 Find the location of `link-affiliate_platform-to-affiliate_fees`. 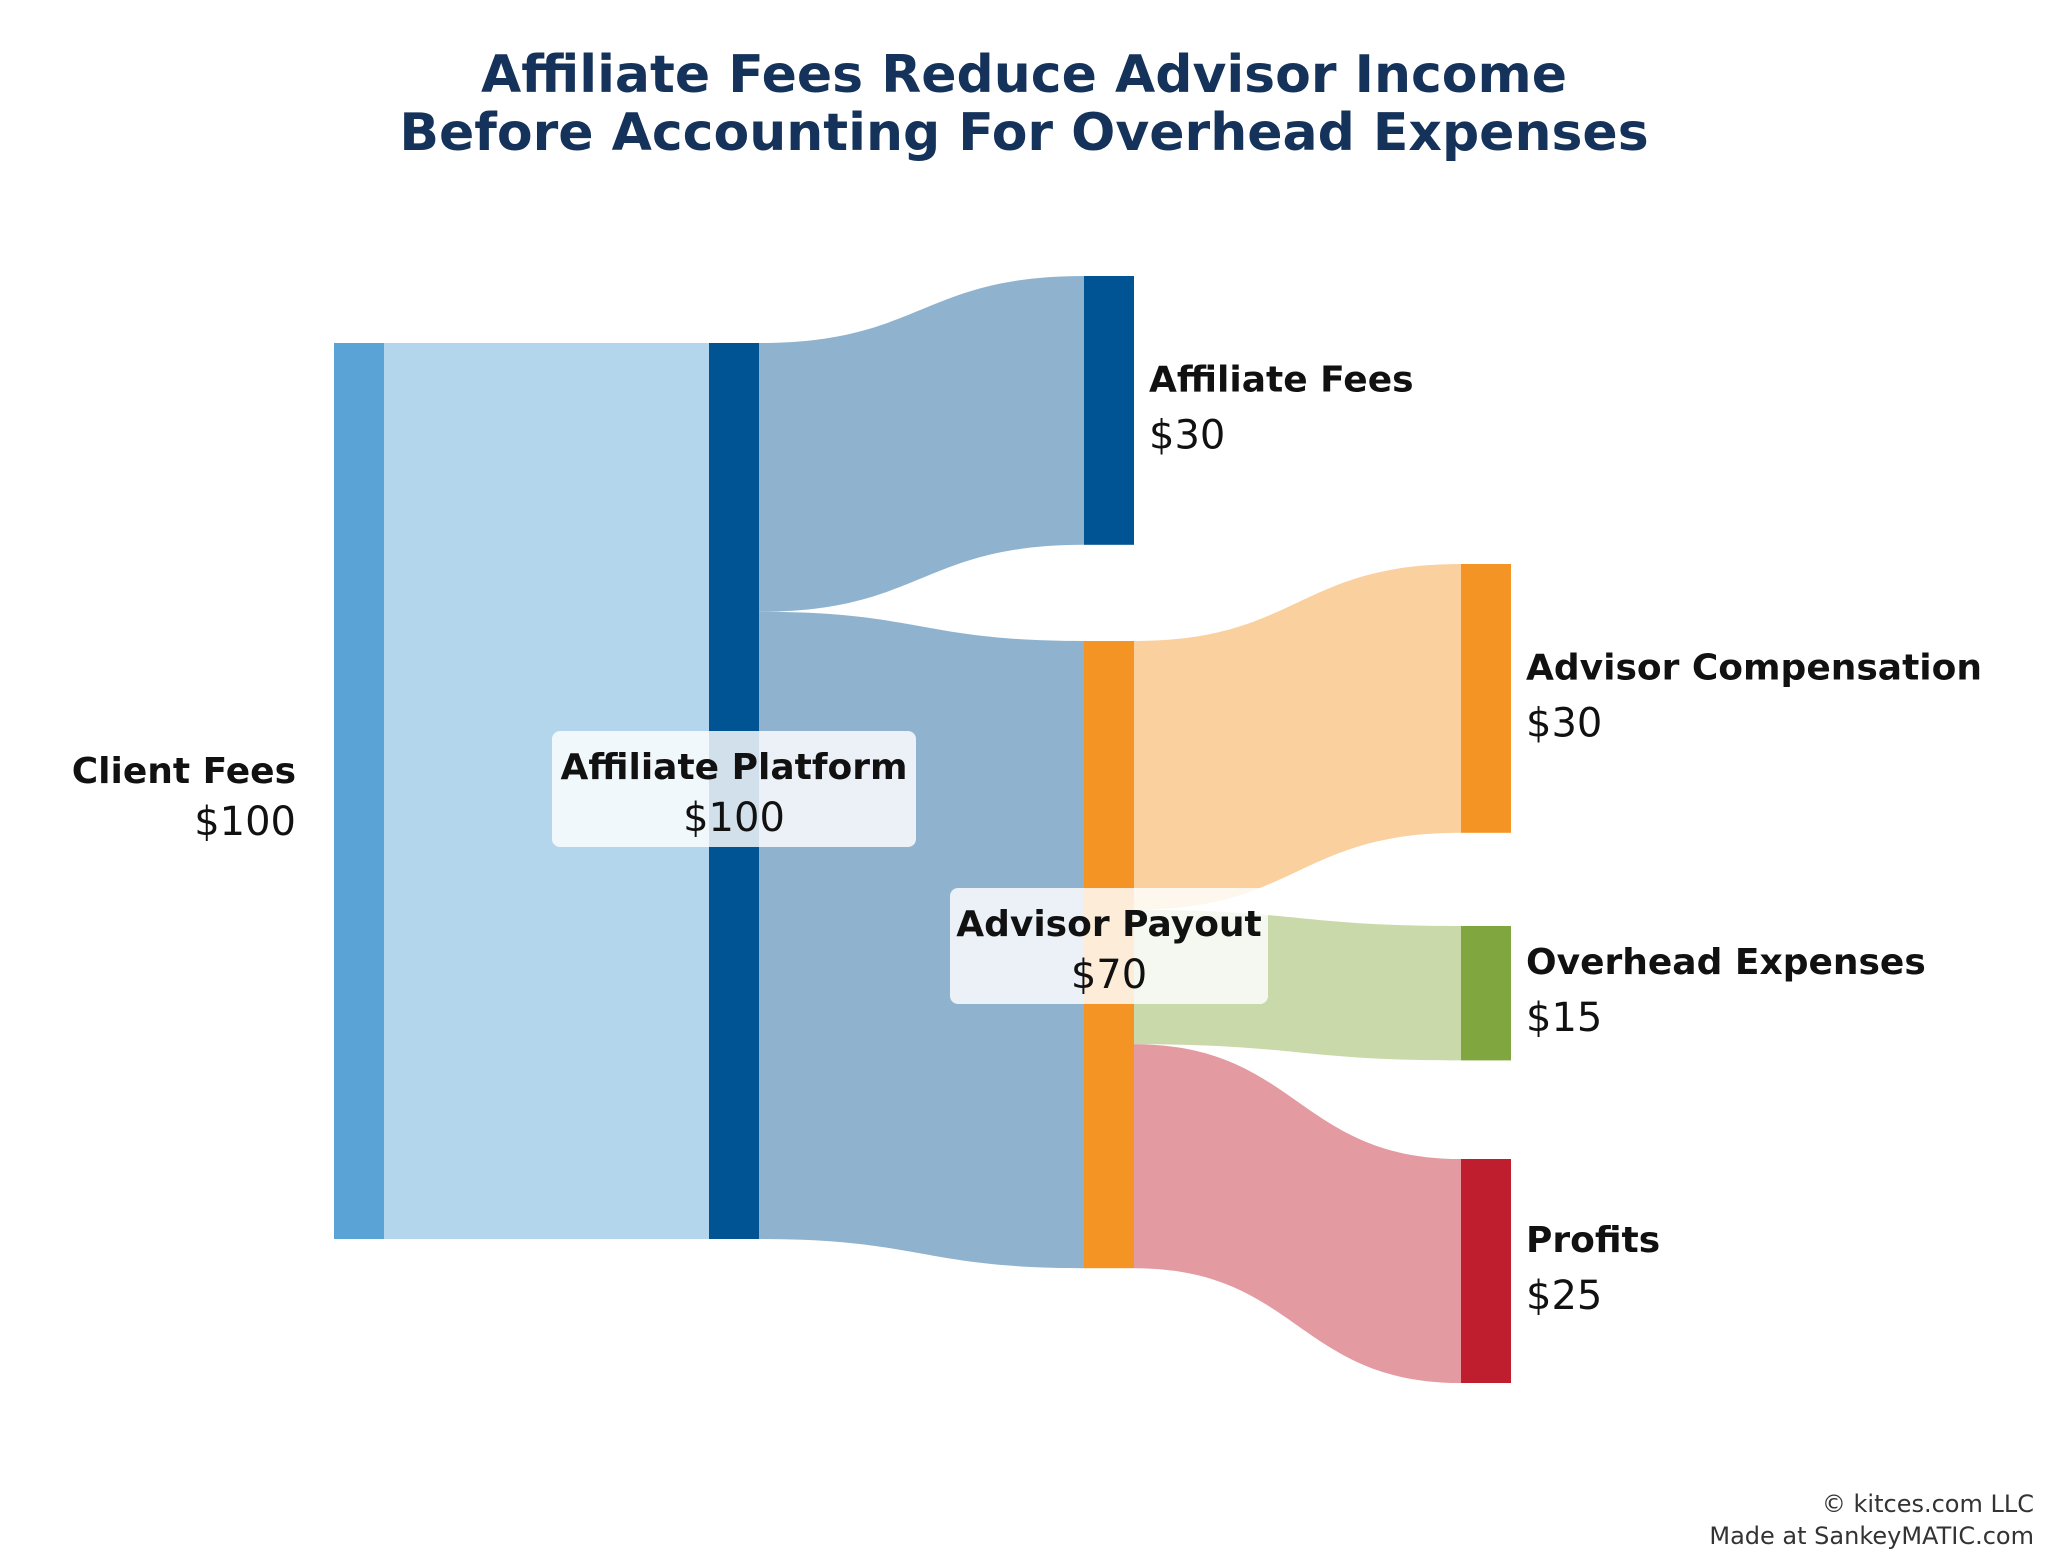

link-affiliate_platform-to-affiliate_fees is located at coordinates (921, 444).